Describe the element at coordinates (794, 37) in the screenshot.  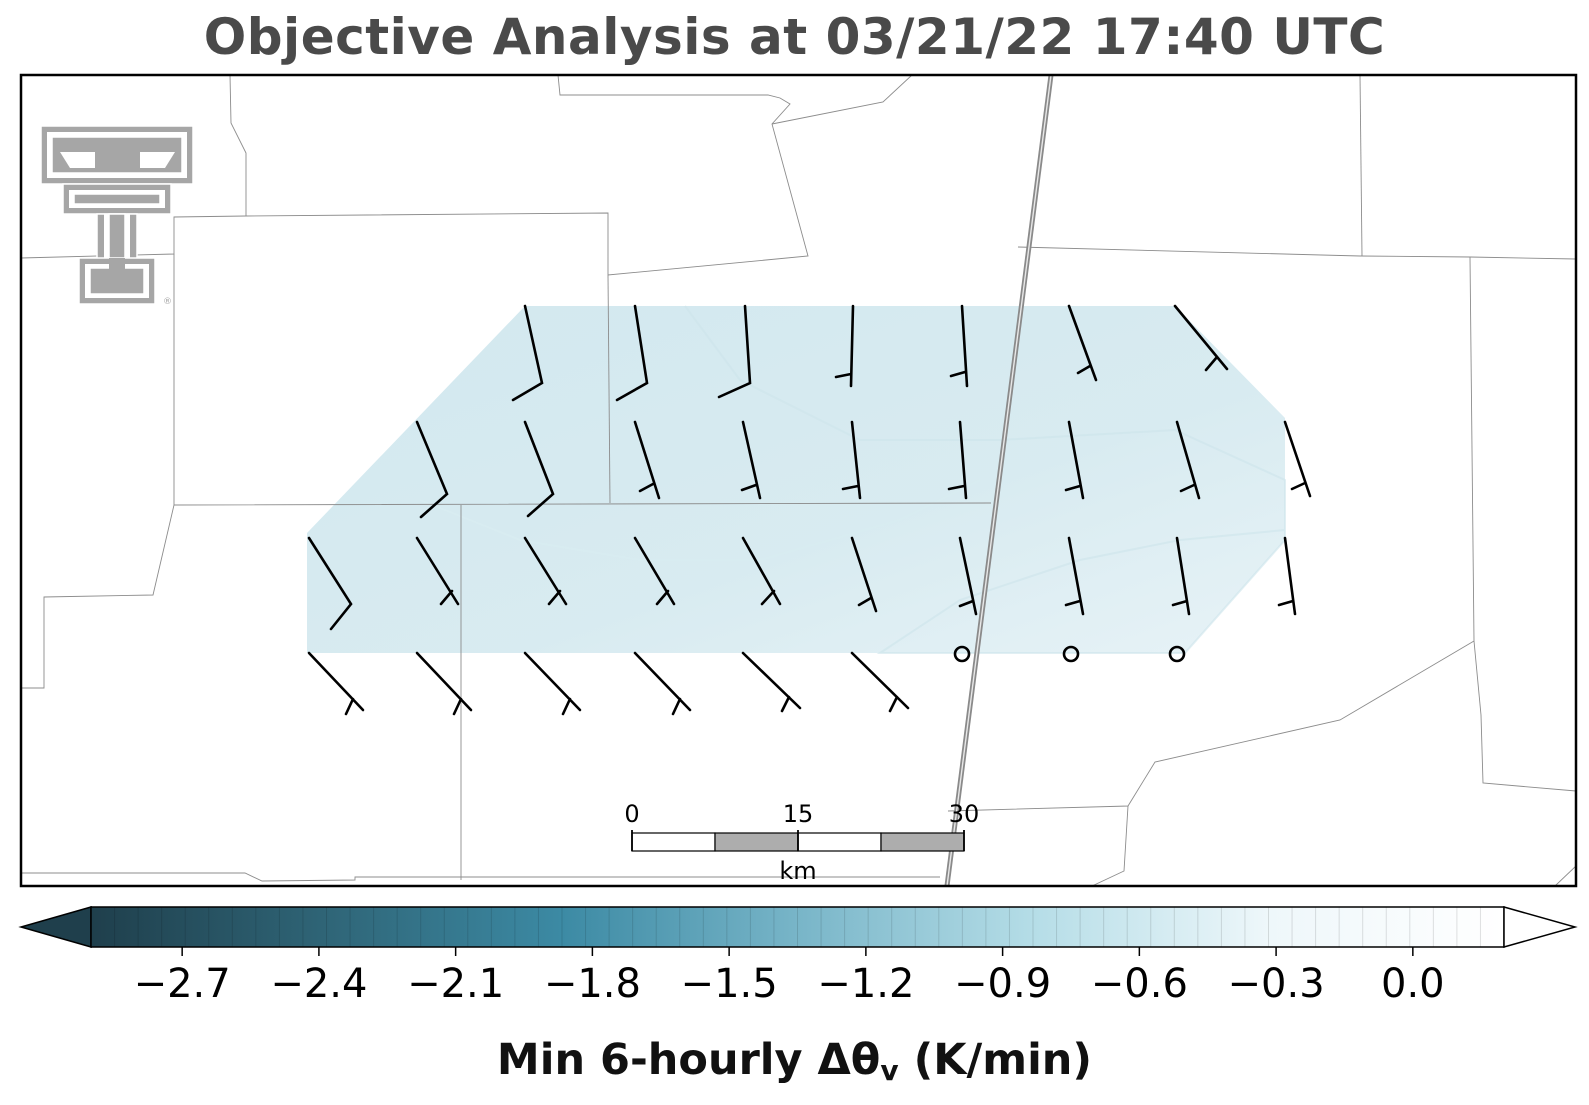
I see `map-title: Objective Analysis at 03/21/22 17:40 UTC` at that location.